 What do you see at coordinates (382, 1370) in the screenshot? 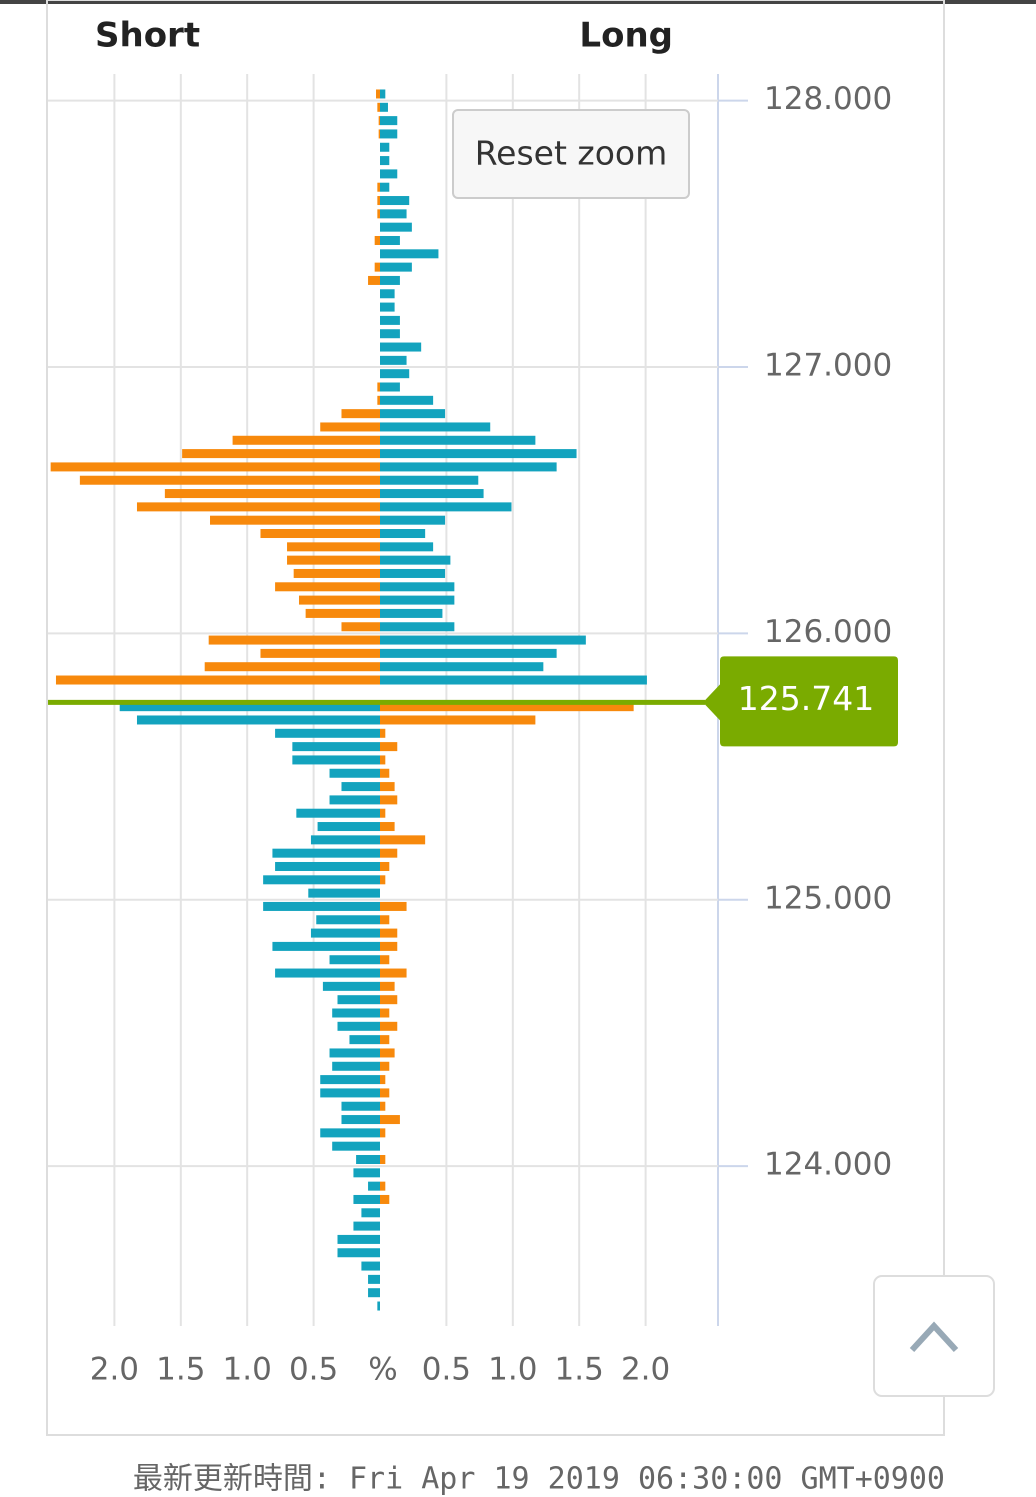
I see `x-axis-label: %` at bounding box center [382, 1370].